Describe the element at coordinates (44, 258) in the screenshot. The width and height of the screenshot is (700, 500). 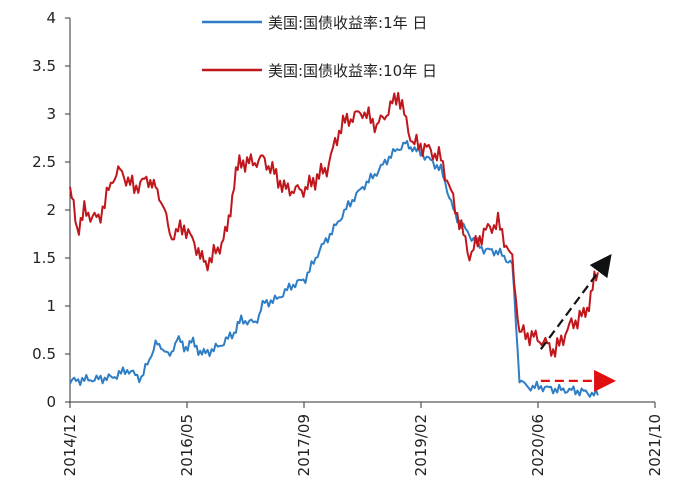
I see `y-tick-label: 1.5` at that location.